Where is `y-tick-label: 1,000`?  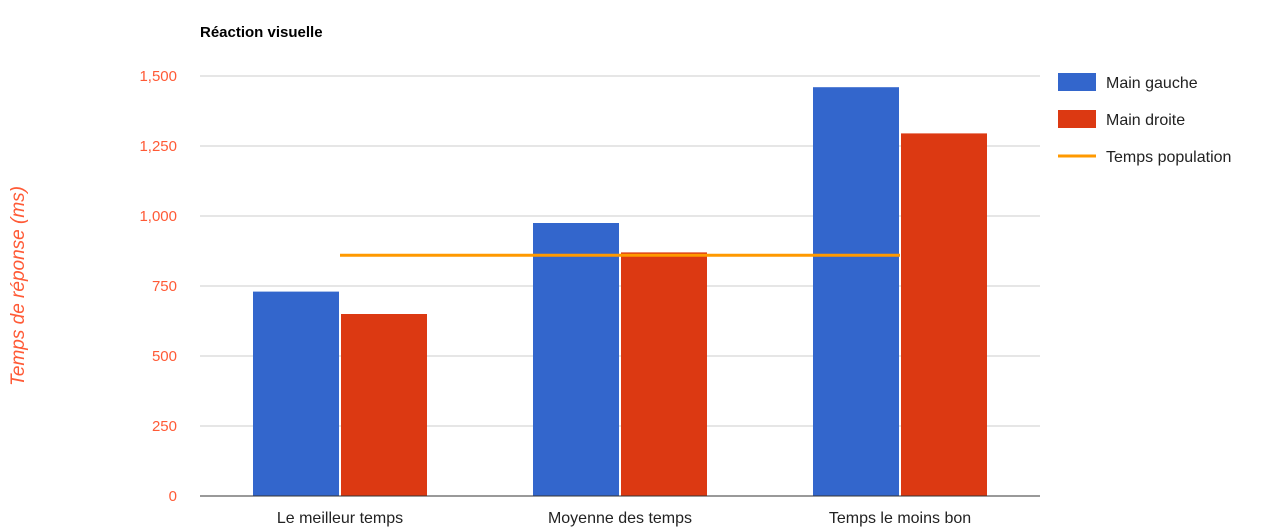
y-tick-label: 1,000 is located at coordinates (158, 216).